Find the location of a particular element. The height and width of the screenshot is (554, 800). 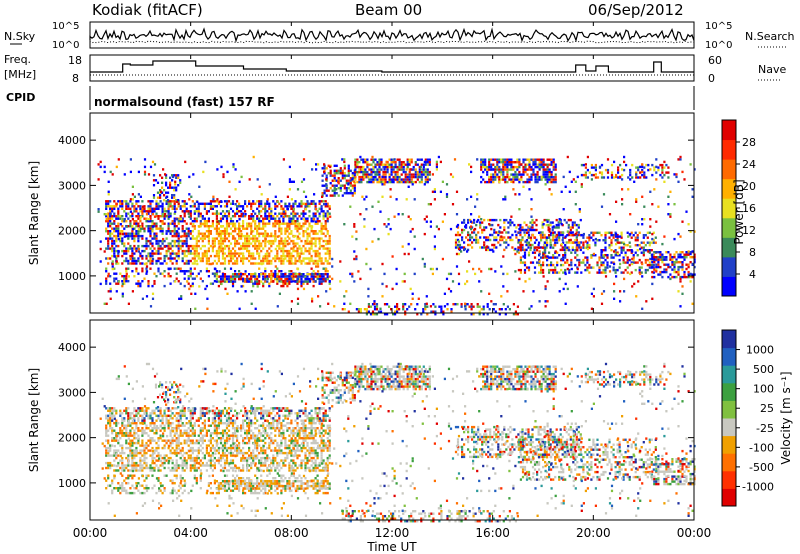

noise-sky-line is located at coordinates (392, 35).